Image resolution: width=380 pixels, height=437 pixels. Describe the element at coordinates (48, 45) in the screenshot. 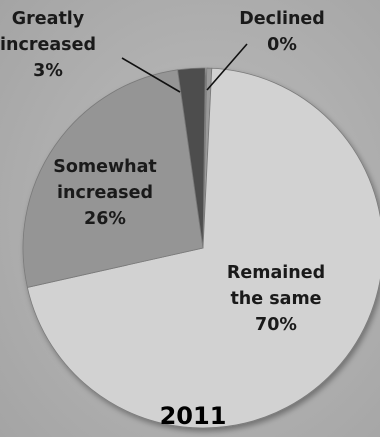

I see `label-greatly-increased: Greatly increased 3%` at that location.